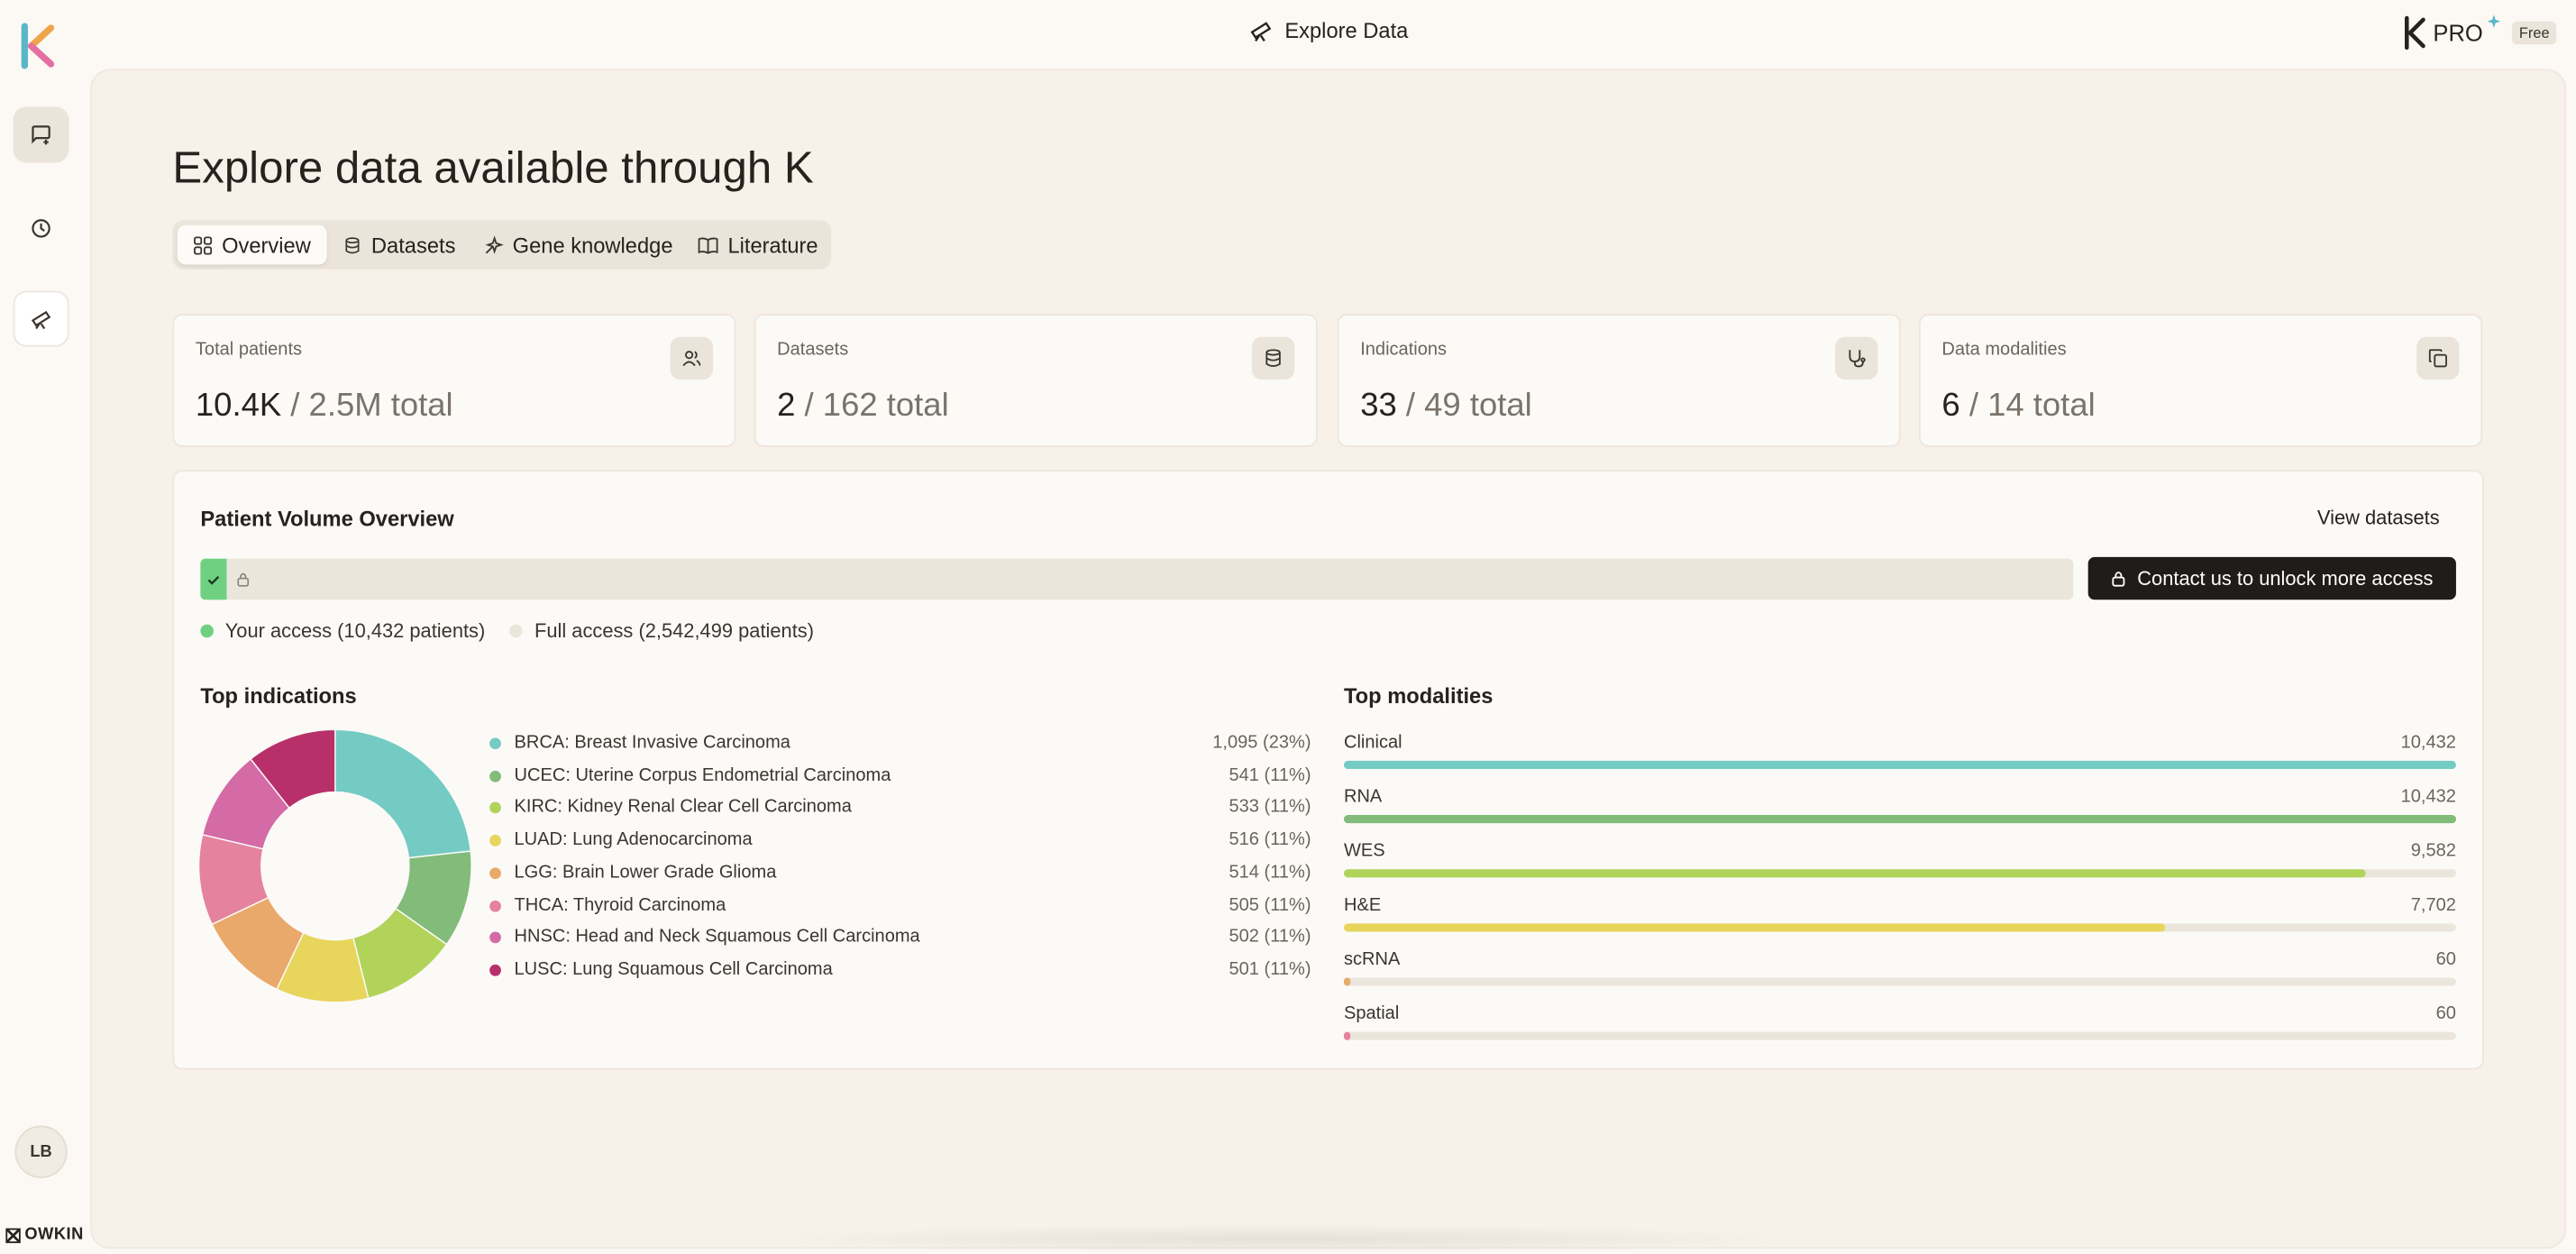 The width and height of the screenshot is (2576, 1254). Describe the element at coordinates (1270, 937) in the screenshot. I see `indication-value: 502 (11%)` at that location.